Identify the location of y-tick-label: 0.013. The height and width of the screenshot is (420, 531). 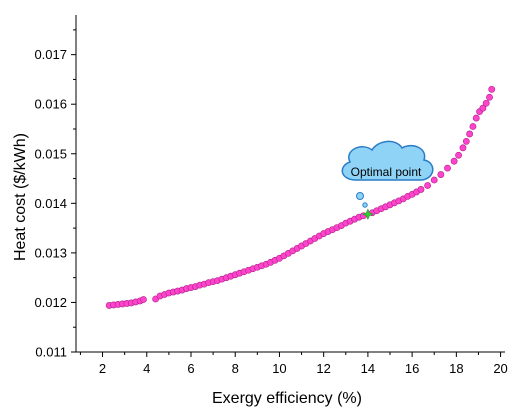
(50, 252).